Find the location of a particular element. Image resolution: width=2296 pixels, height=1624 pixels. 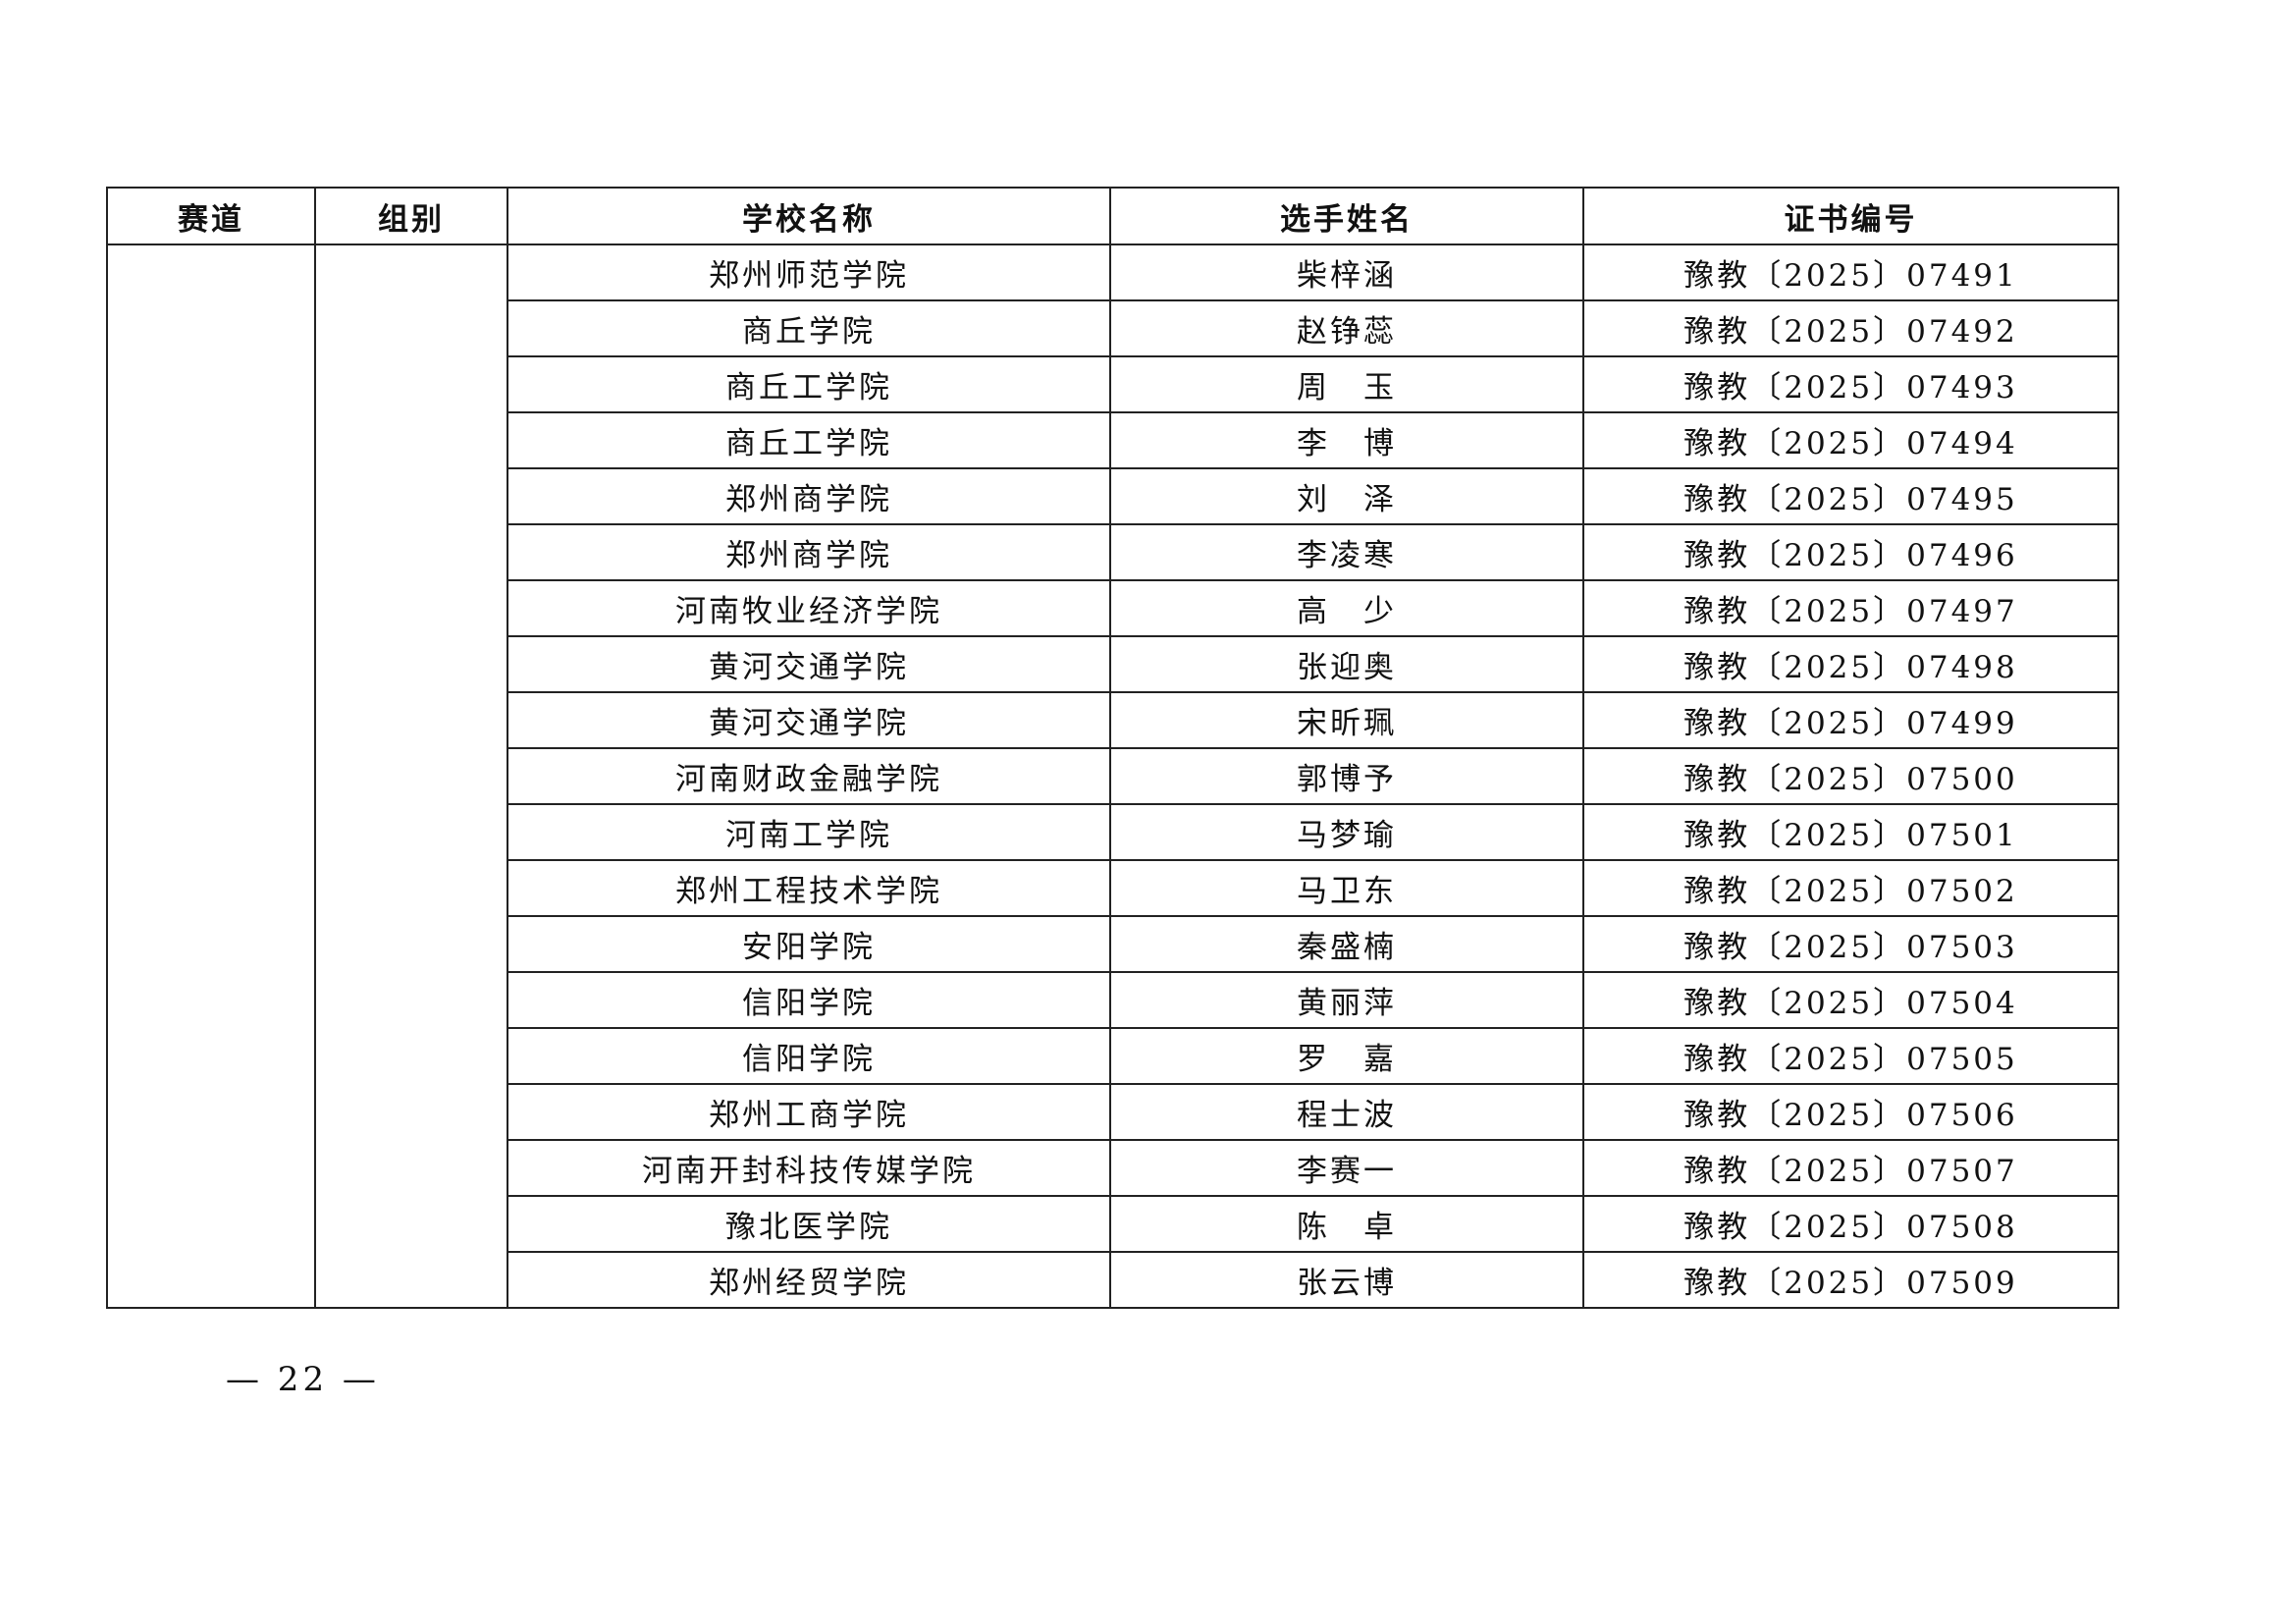

table-header-row: 赛道 组别 学校名称 选手姓名 证书编号 is located at coordinates (1112, 216).